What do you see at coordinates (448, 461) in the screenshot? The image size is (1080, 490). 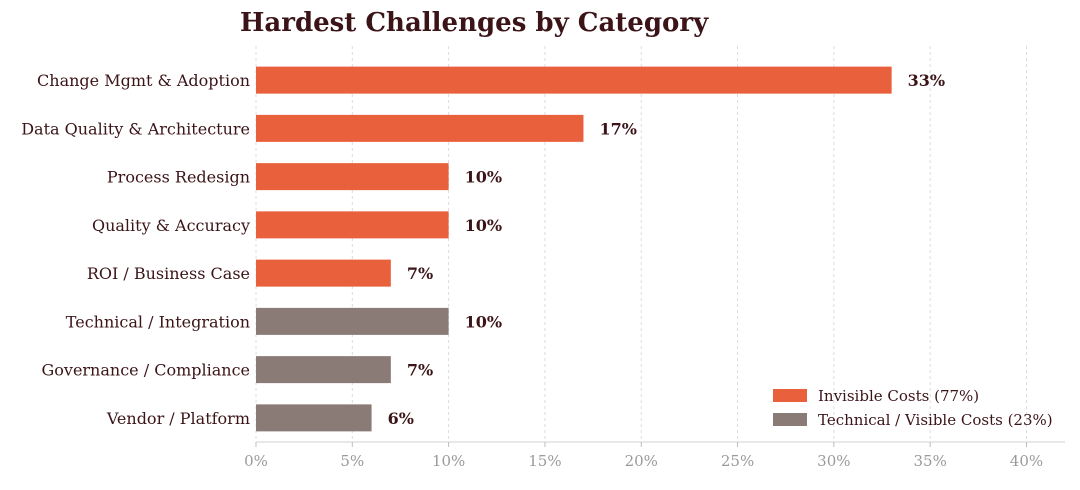 I see `x-tick-label: 10%` at bounding box center [448, 461].